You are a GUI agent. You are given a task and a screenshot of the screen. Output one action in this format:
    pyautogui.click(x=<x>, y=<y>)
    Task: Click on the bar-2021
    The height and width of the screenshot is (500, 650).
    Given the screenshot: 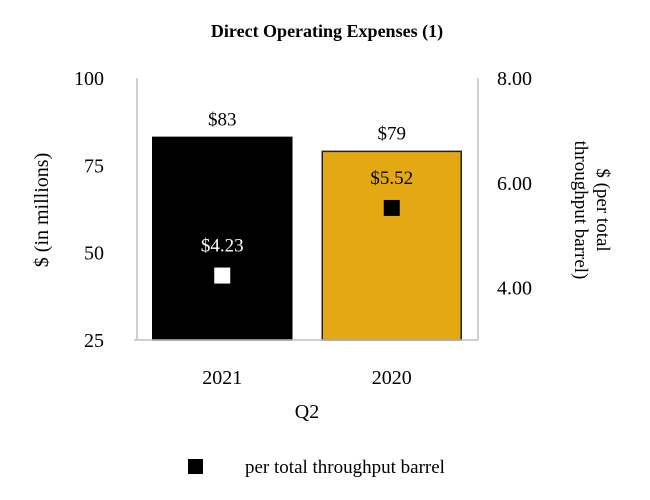 What is the action you would take?
    pyautogui.click(x=222, y=238)
    